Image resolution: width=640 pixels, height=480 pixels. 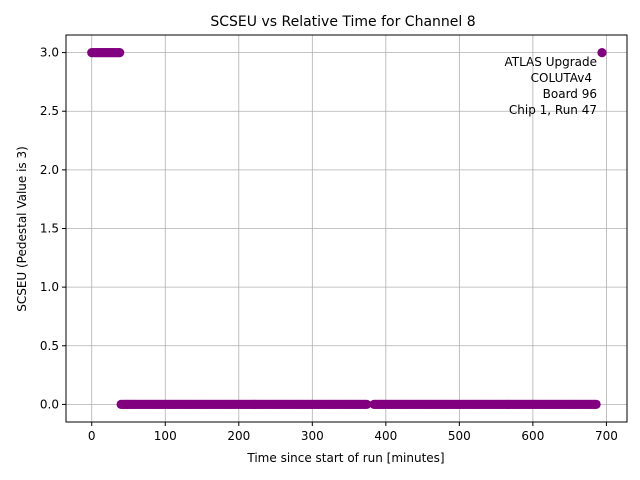 What do you see at coordinates (385, 436) in the screenshot?
I see `x-tick-label: 400` at bounding box center [385, 436].